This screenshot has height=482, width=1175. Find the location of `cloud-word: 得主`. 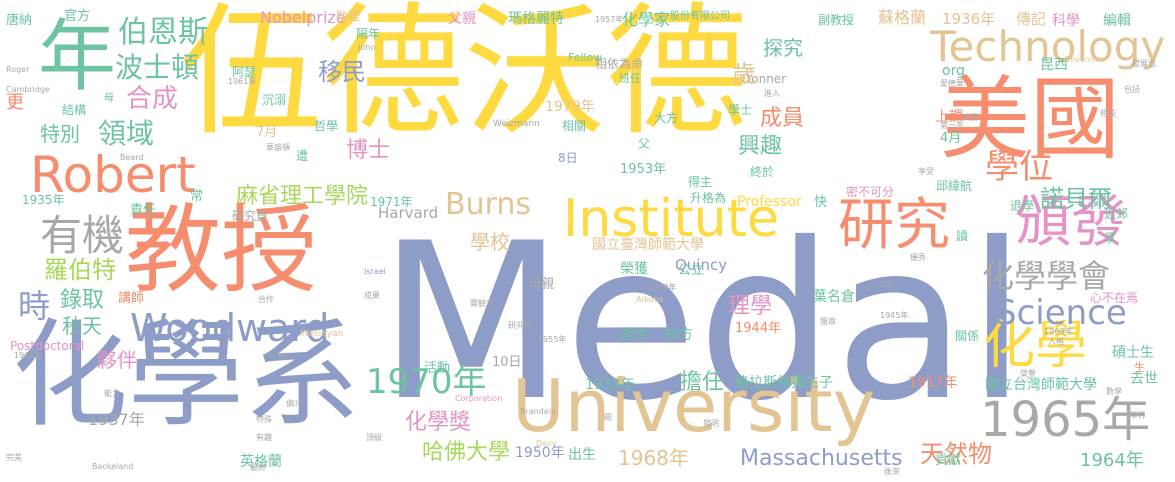

cloud-word: 得主 is located at coordinates (700, 182).